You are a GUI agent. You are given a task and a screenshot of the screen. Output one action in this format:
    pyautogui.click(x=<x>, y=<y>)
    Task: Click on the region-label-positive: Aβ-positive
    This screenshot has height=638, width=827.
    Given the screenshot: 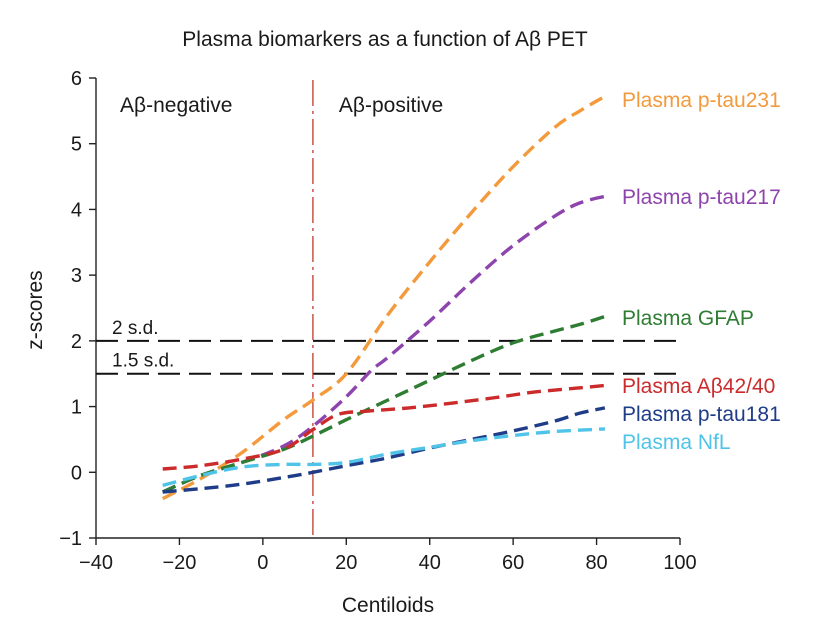 What is the action you would take?
    pyautogui.click(x=391, y=105)
    